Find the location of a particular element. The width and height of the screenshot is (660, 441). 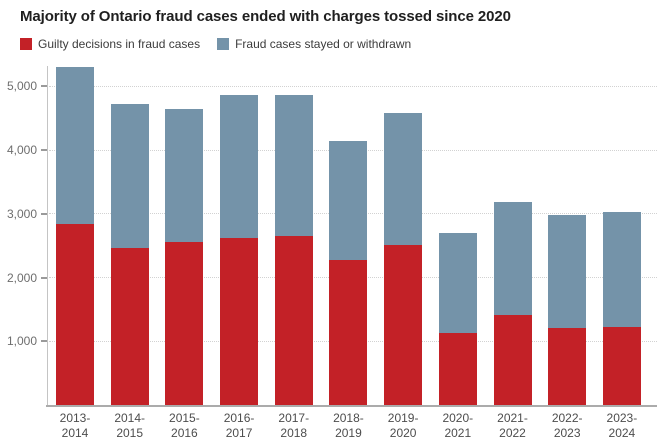

bar-segment-stayed-2013-2014 is located at coordinates (75, 145).